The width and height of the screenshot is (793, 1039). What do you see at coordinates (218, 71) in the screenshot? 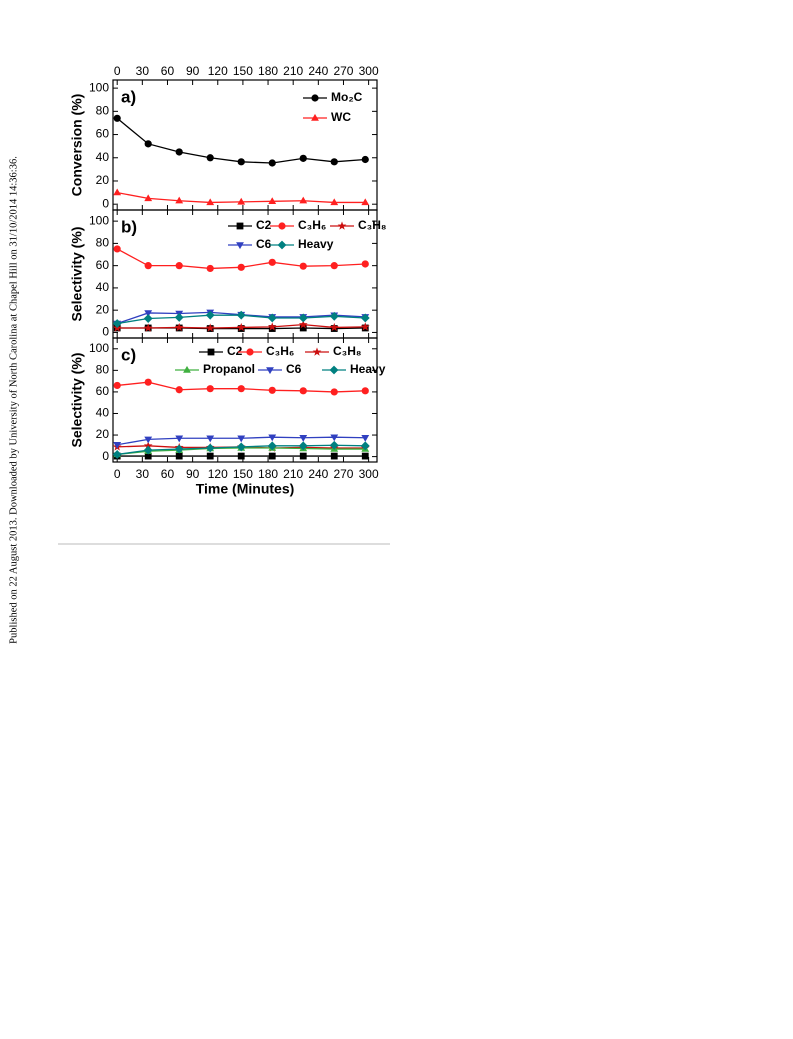
I see `x-tick-label: 120` at bounding box center [218, 71].